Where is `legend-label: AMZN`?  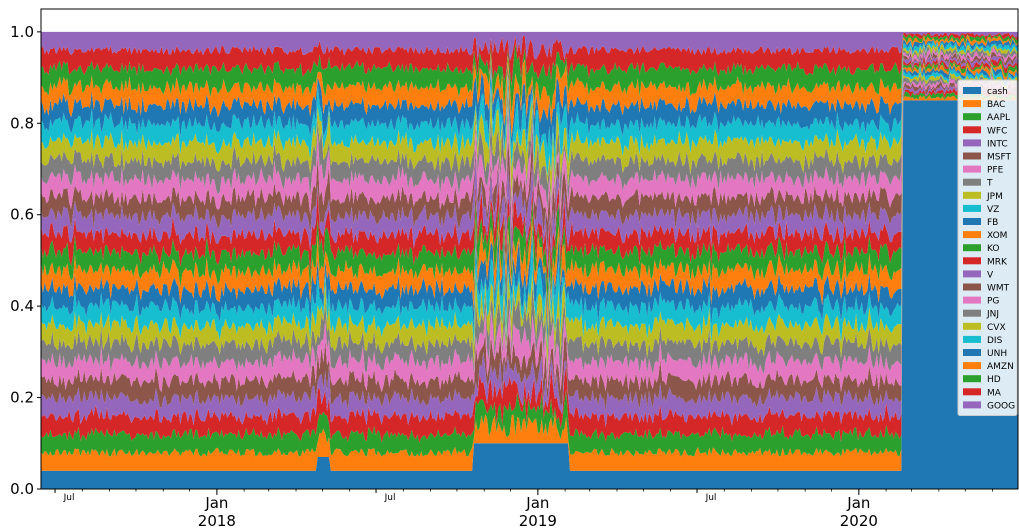 legend-label: AMZN is located at coordinates (1000, 367).